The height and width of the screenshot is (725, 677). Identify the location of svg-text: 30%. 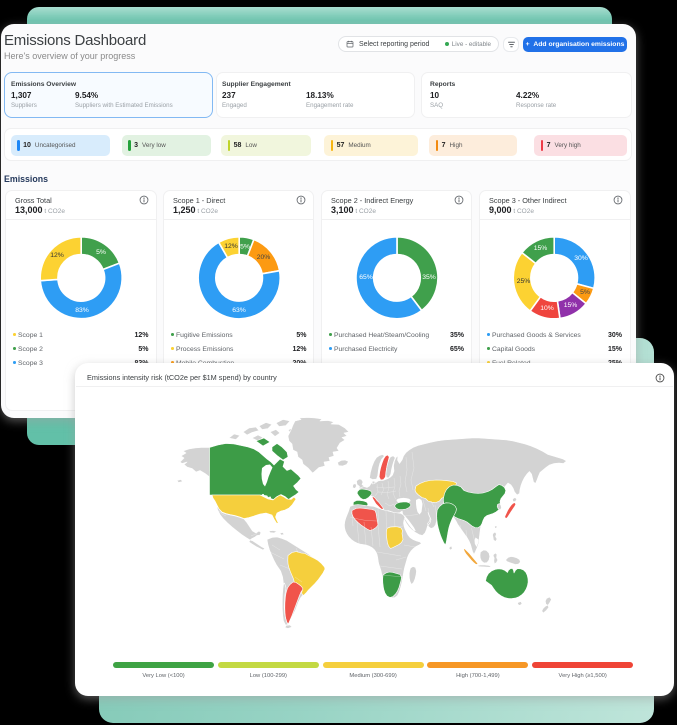
(581, 258).